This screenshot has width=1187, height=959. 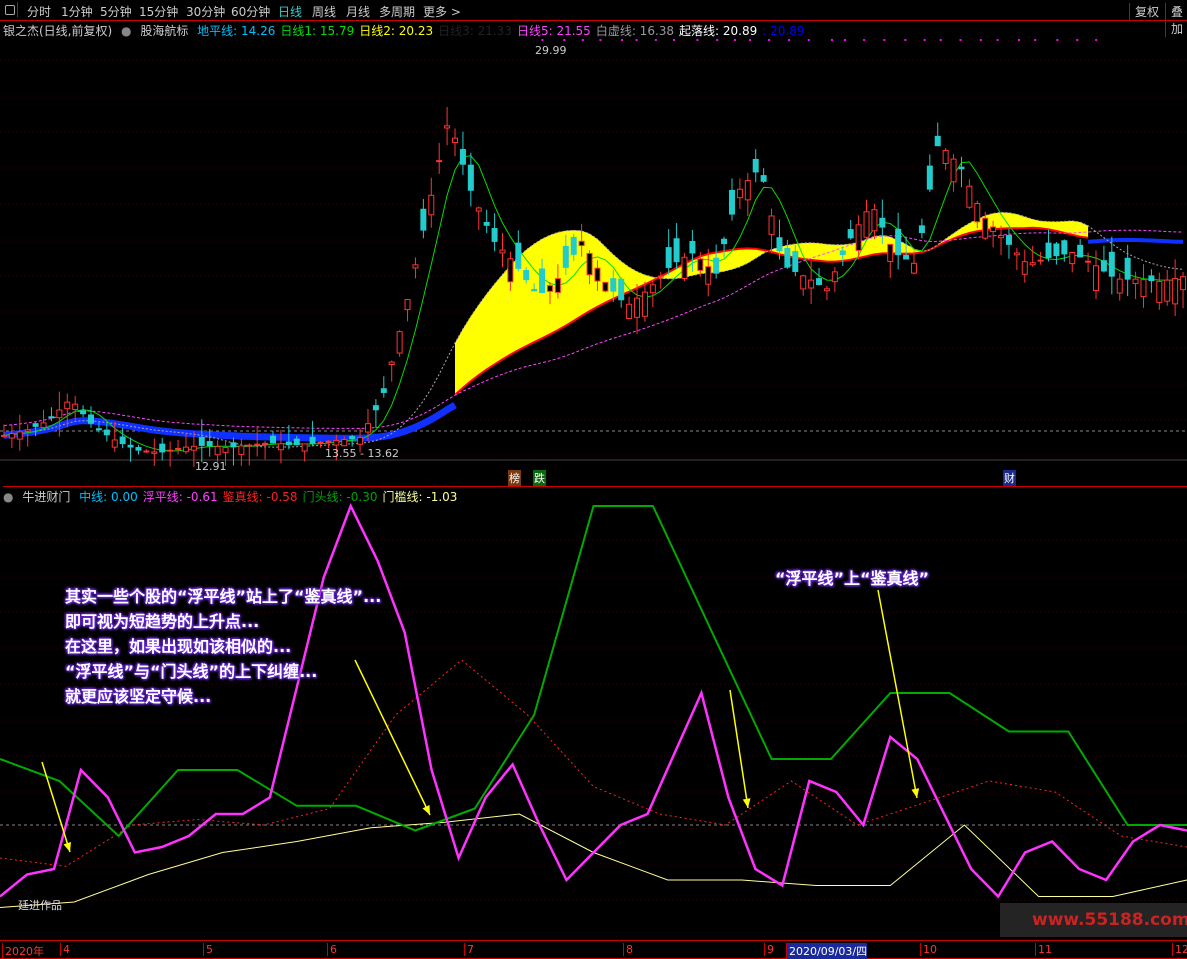 What do you see at coordinates (442, 12) in the screenshot?
I see `period-tab: 更多 >` at bounding box center [442, 12].